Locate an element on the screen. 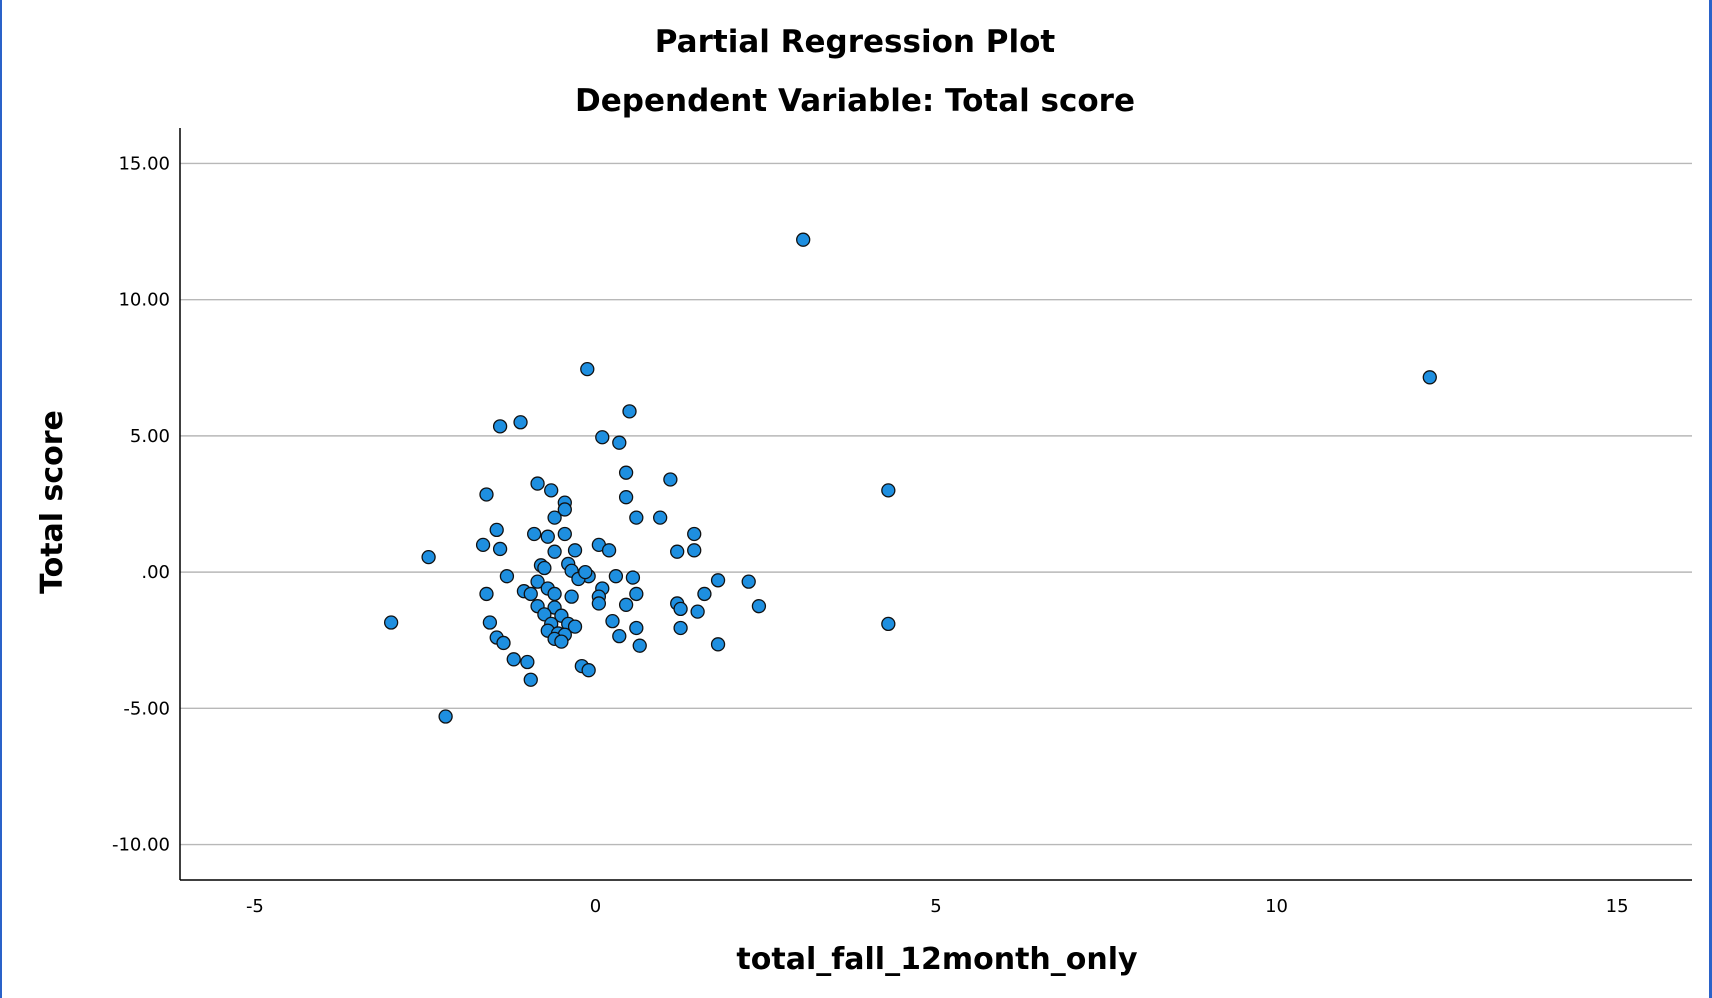  y-tick-label: .00 is located at coordinates (155, 572).